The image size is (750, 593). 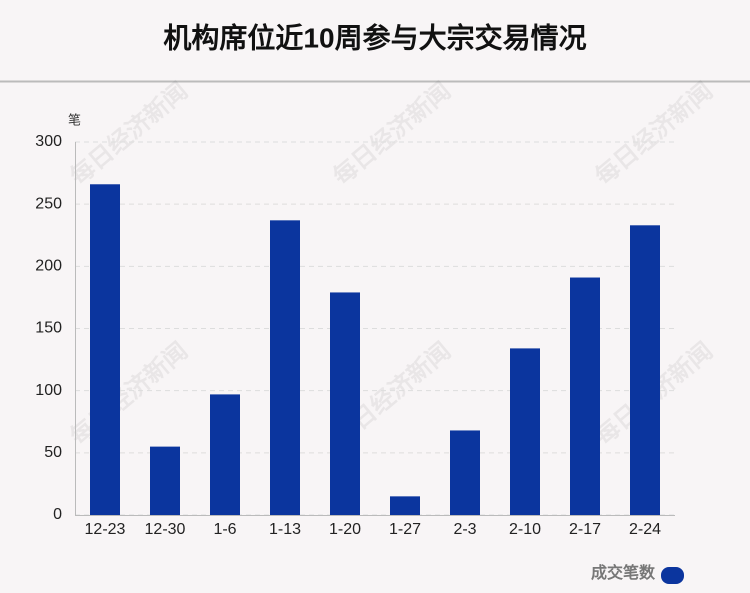 What do you see at coordinates (405, 529) in the screenshot?
I see `x-tick-label: 1-27` at bounding box center [405, 529].